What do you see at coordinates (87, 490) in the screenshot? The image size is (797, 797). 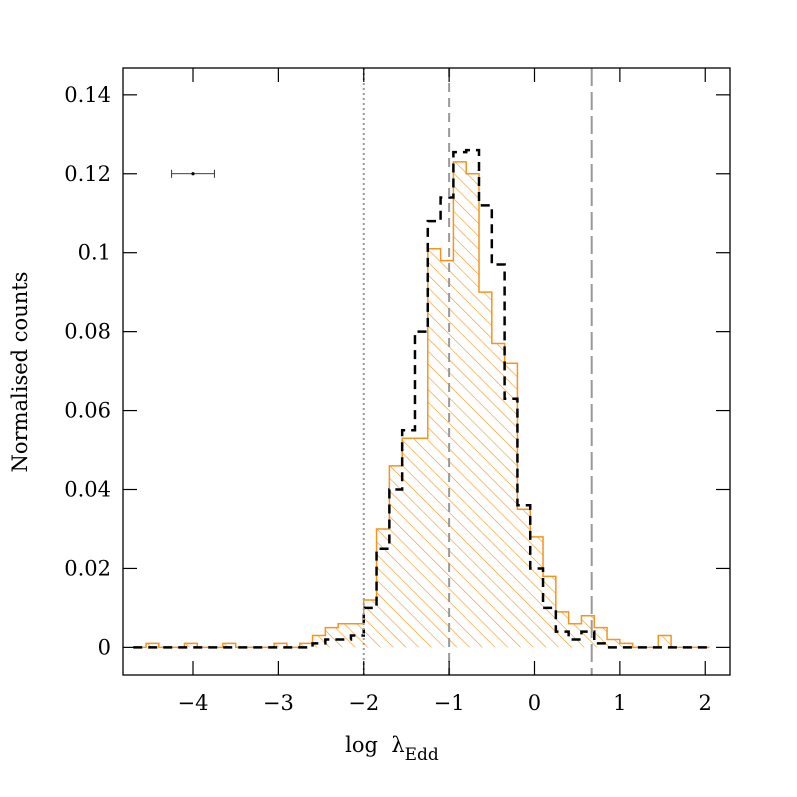 I see `y-tick-label: 0.04` at bounding box center [87, 490].